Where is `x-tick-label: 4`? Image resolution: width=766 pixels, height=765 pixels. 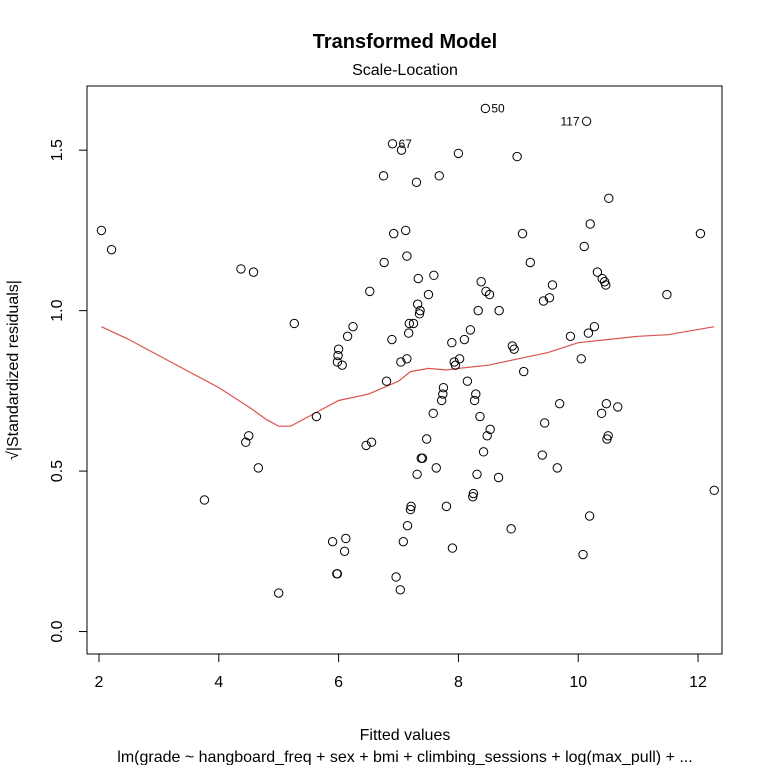
x-tick-label: 4 is located at coordinates (218, 682).